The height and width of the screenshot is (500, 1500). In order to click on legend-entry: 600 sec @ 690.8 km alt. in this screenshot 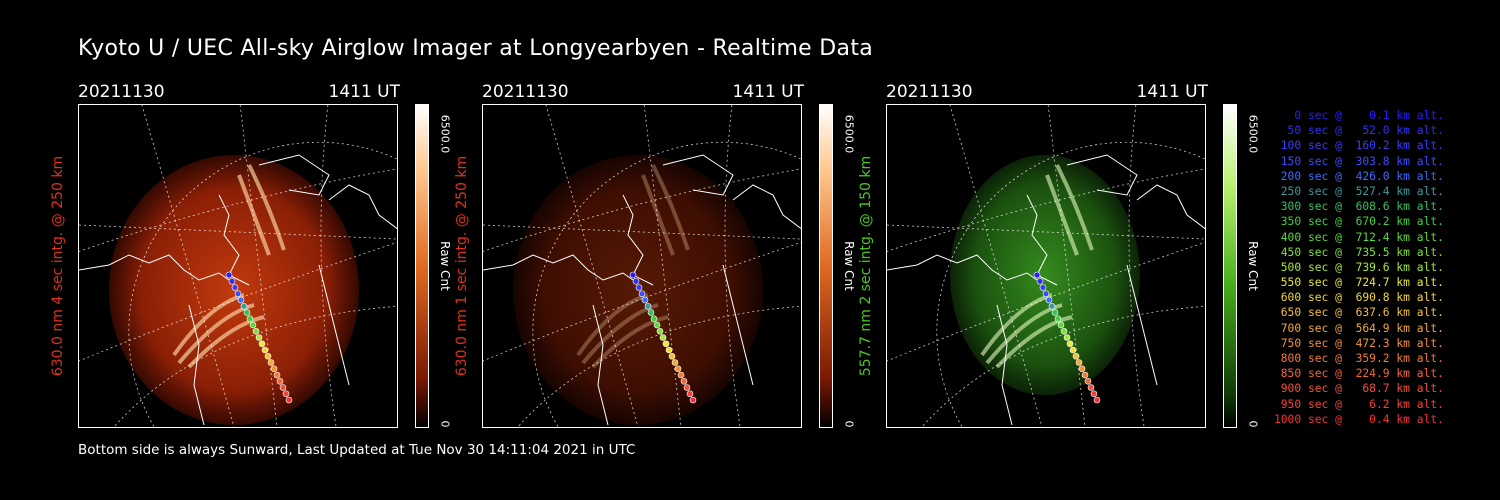, I will do `click(1358, 298)`.